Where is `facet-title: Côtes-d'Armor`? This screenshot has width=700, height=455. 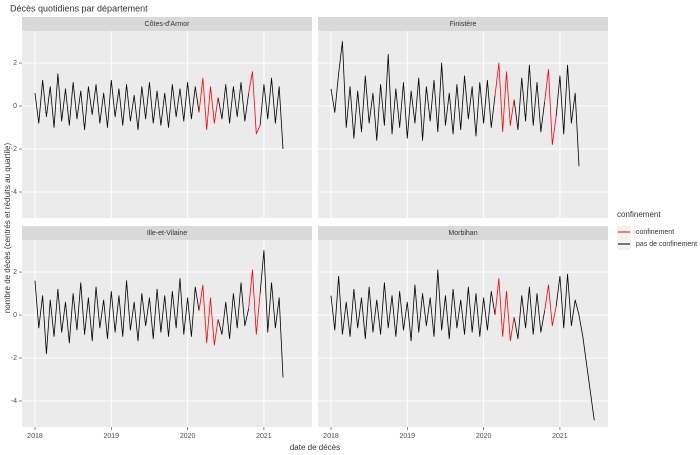
facet-title: Côtes-d'Armor is located at coordinates (168, 24).